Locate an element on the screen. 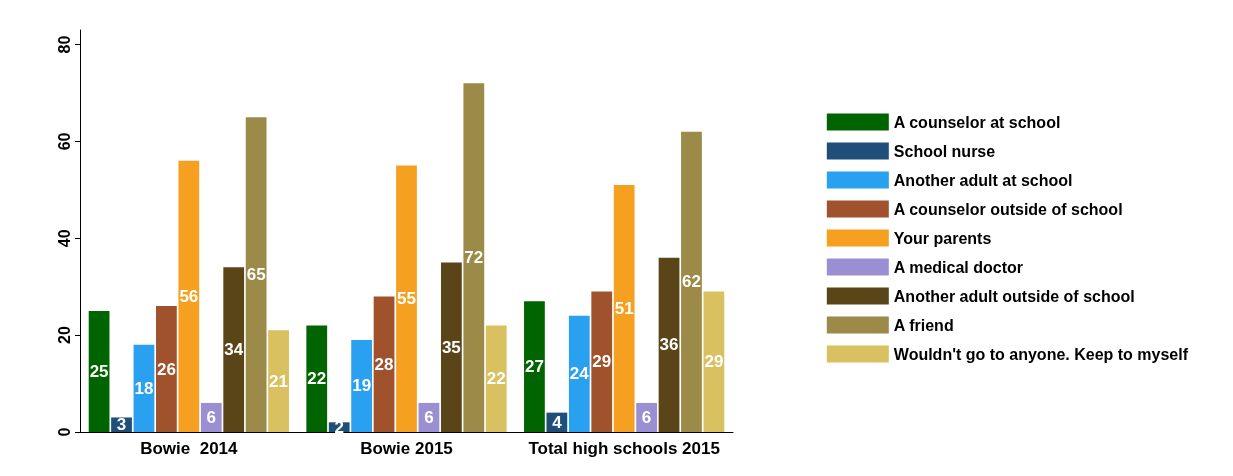 This screenshot has height=476, width=1233. legend-label: Your parents is located at coordinates (942, 238).